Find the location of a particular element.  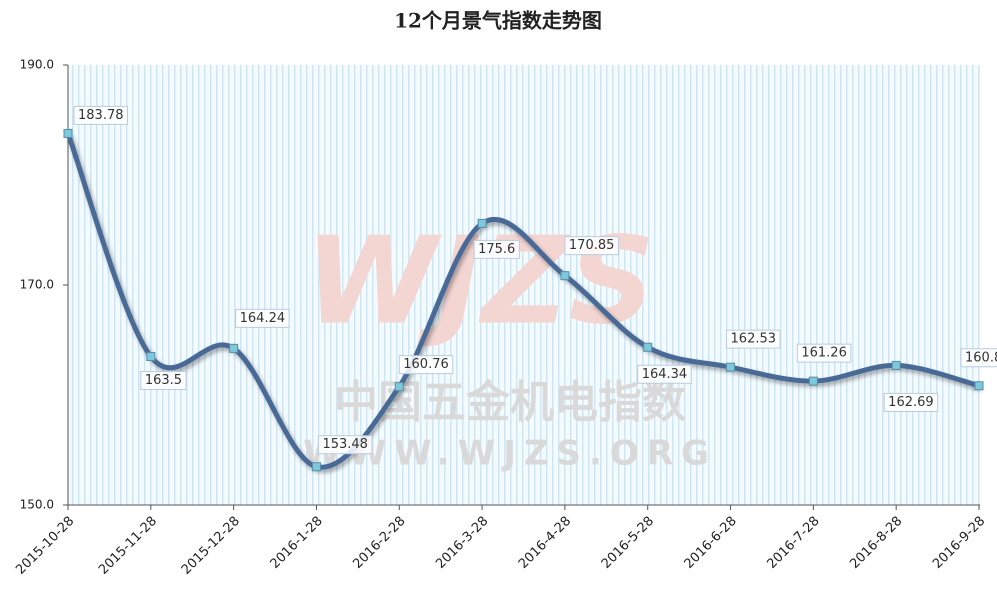

data-label: 164.24 is located at coordinates (262, 318).